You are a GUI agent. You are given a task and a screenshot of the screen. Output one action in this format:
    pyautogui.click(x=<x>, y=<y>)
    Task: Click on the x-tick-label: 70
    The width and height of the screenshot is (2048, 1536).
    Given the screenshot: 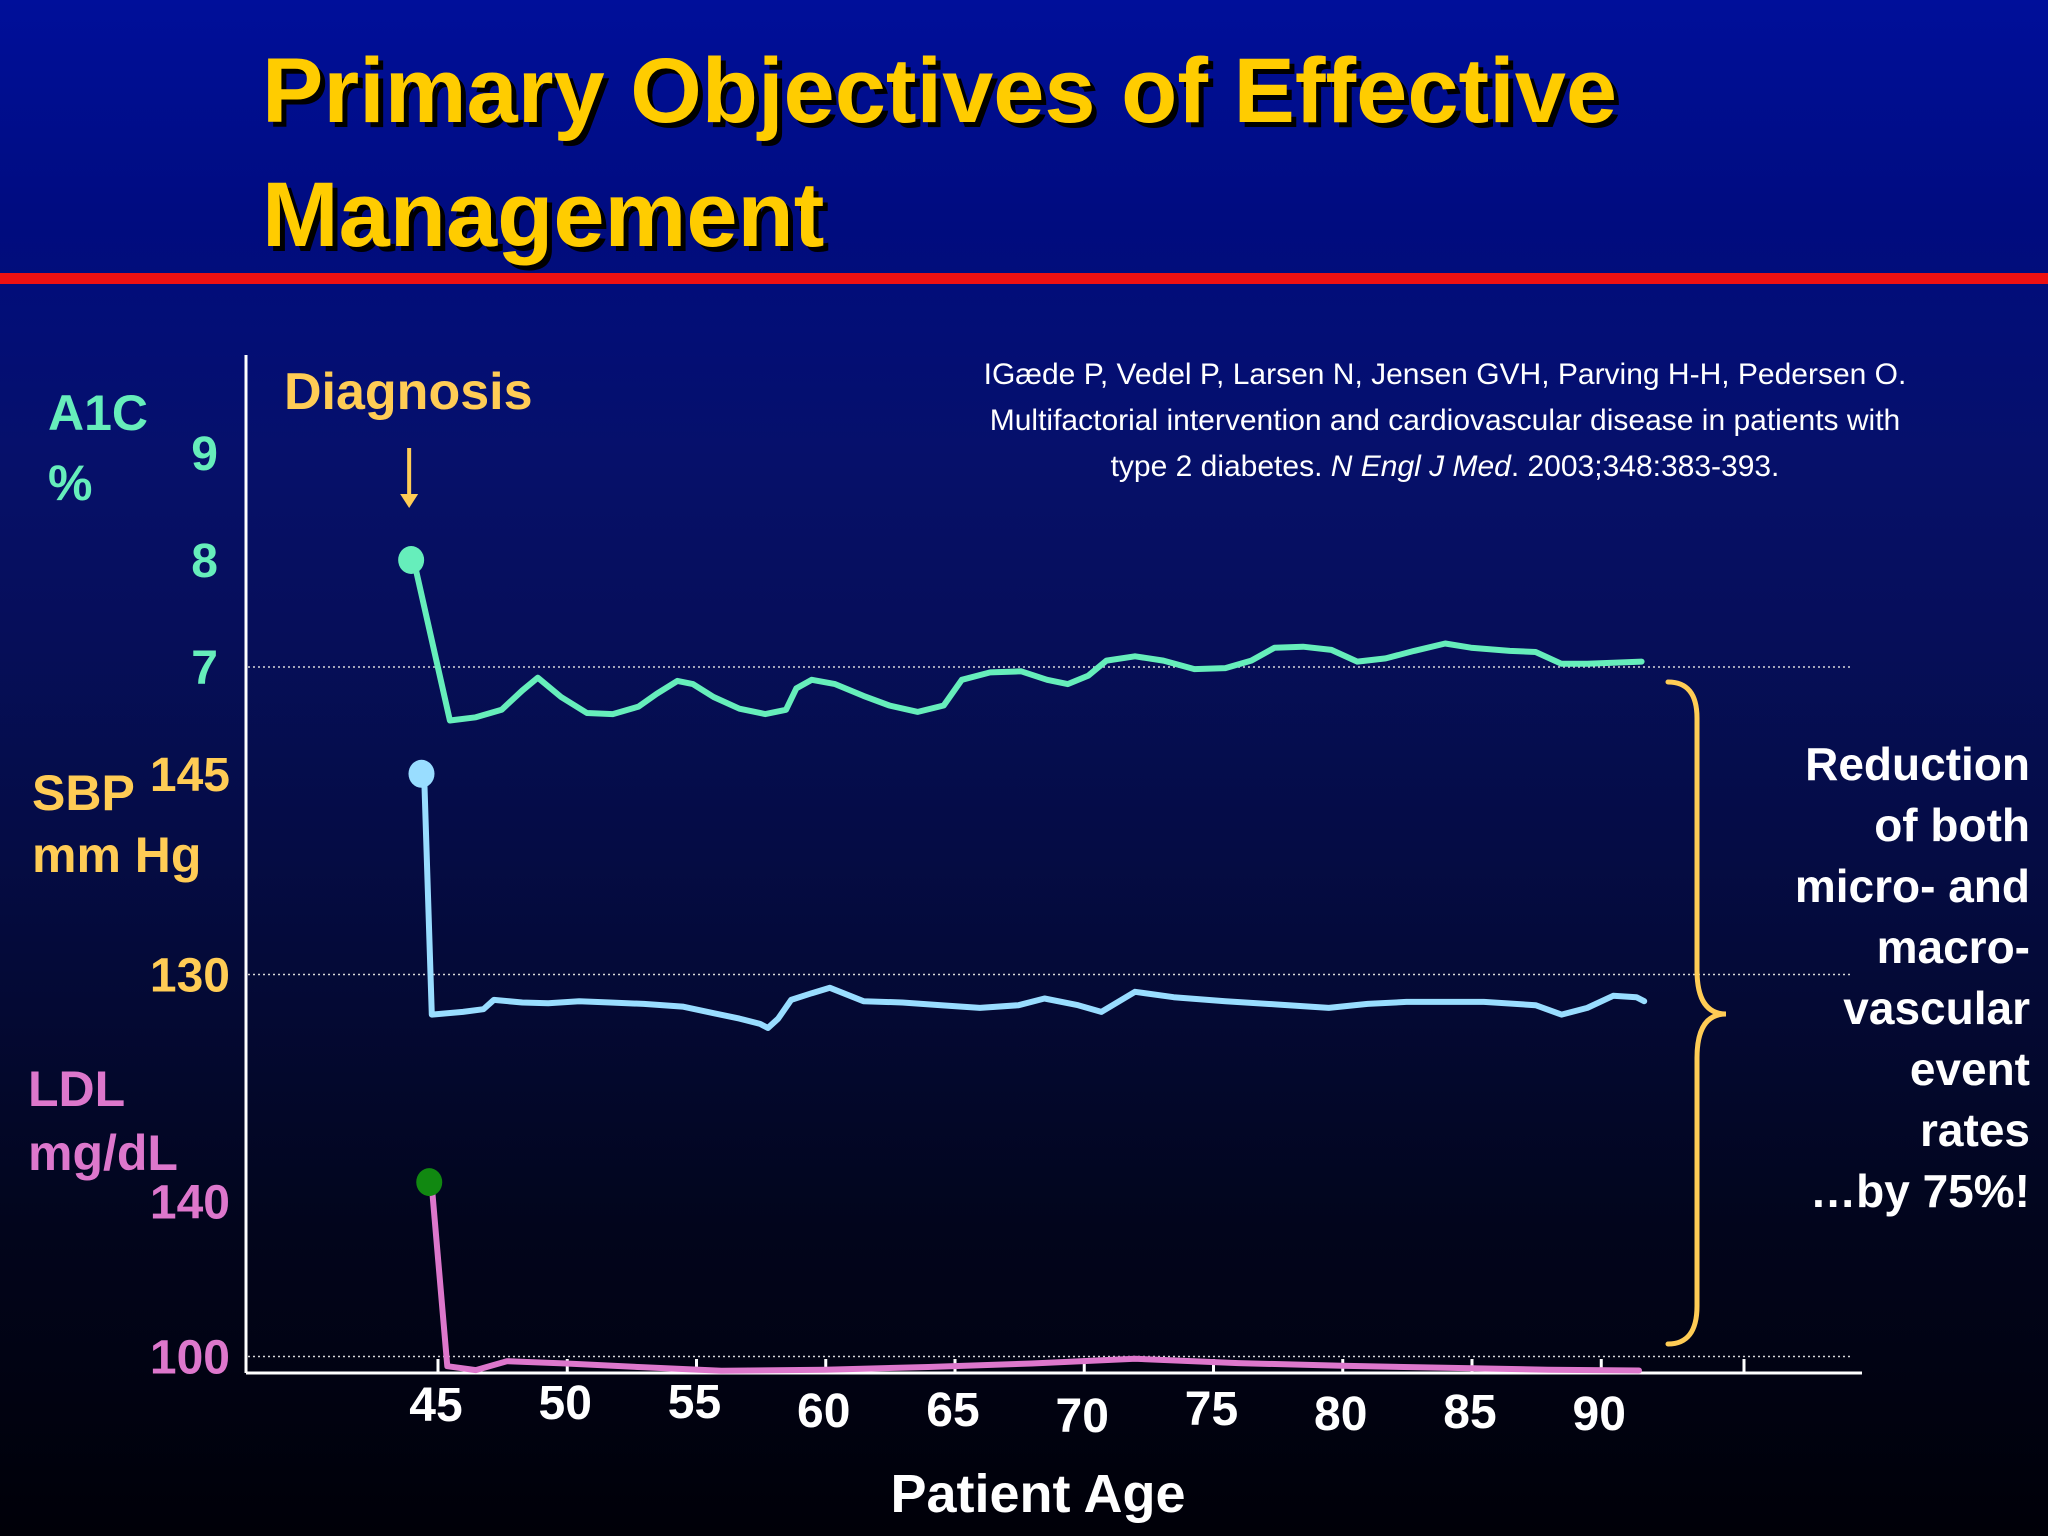 What is the action you would take?
    pyautogui.click(x=1082, y=1416)
    